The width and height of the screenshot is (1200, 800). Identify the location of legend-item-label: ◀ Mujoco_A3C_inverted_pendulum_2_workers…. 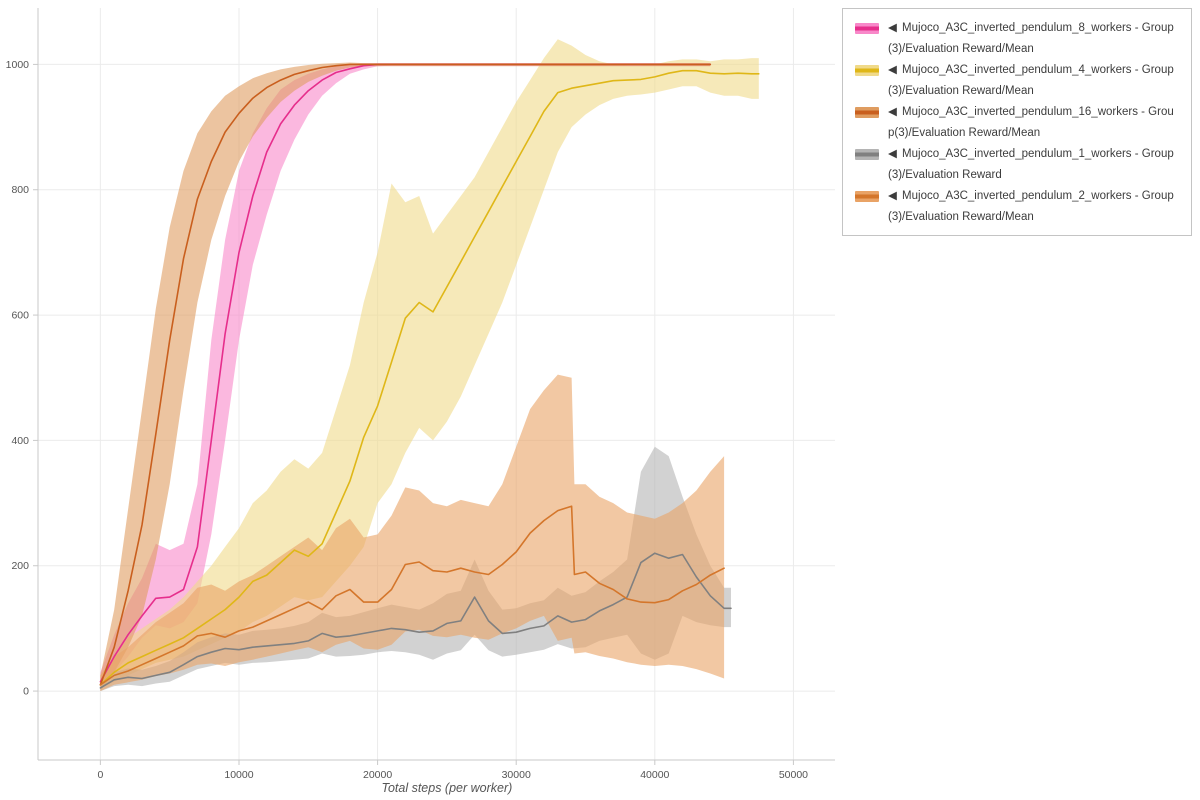
(1033, 207).